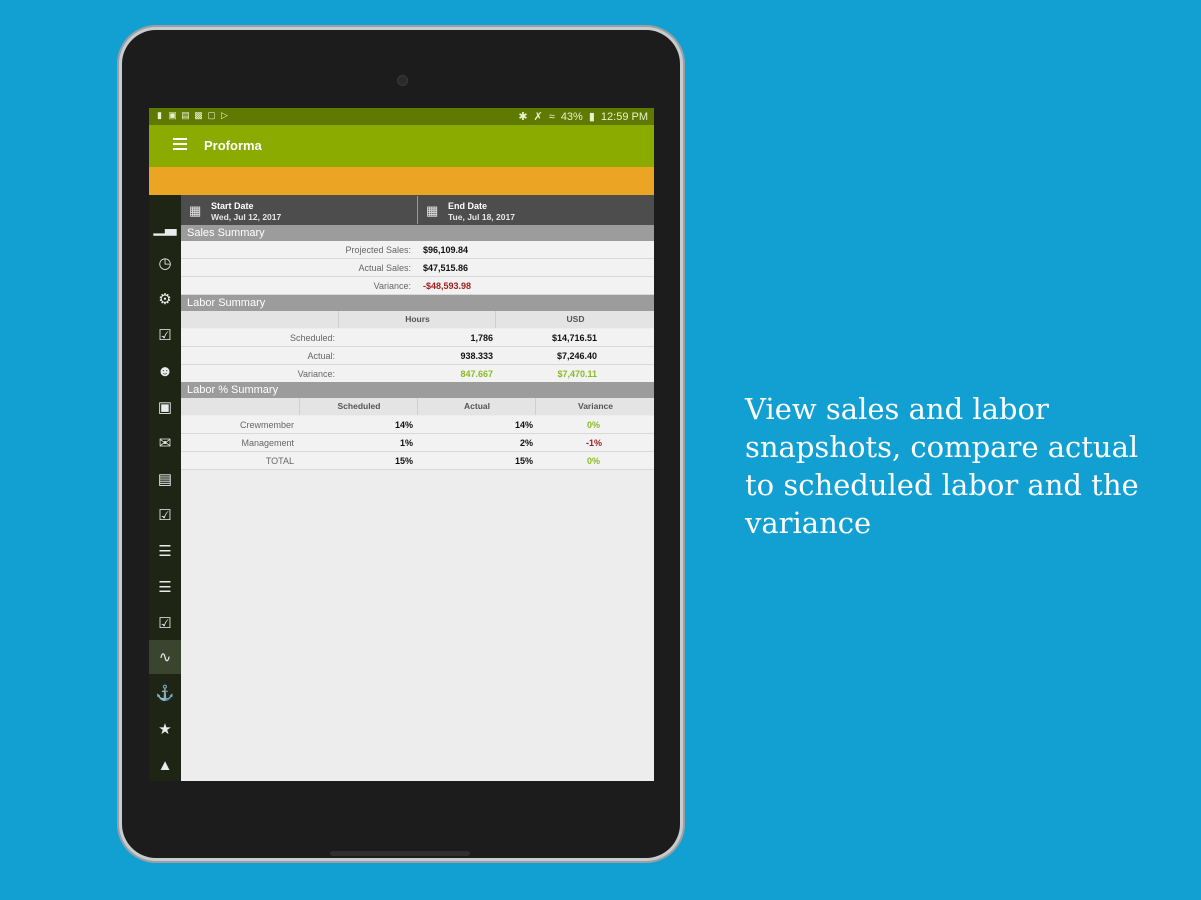 This screenshot has width=1201, height=900. What do you see at coordinates (192, 115) in the screenshot?
I see `notification-icons: ▮ ▣ ▤ ▩ ▢ ▷` at bounding box center [192, 115].